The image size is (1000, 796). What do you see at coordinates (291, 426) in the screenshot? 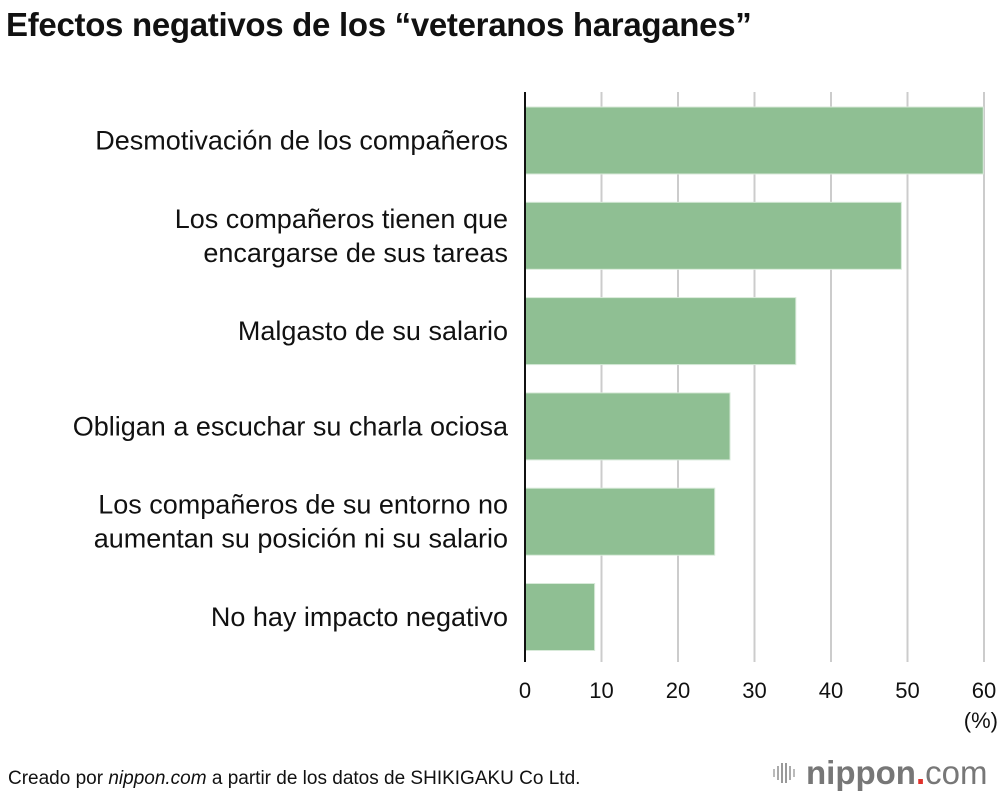
I see `category-label: Obligan a escuchar su charla ociosa` at bounding box center [291, 426].